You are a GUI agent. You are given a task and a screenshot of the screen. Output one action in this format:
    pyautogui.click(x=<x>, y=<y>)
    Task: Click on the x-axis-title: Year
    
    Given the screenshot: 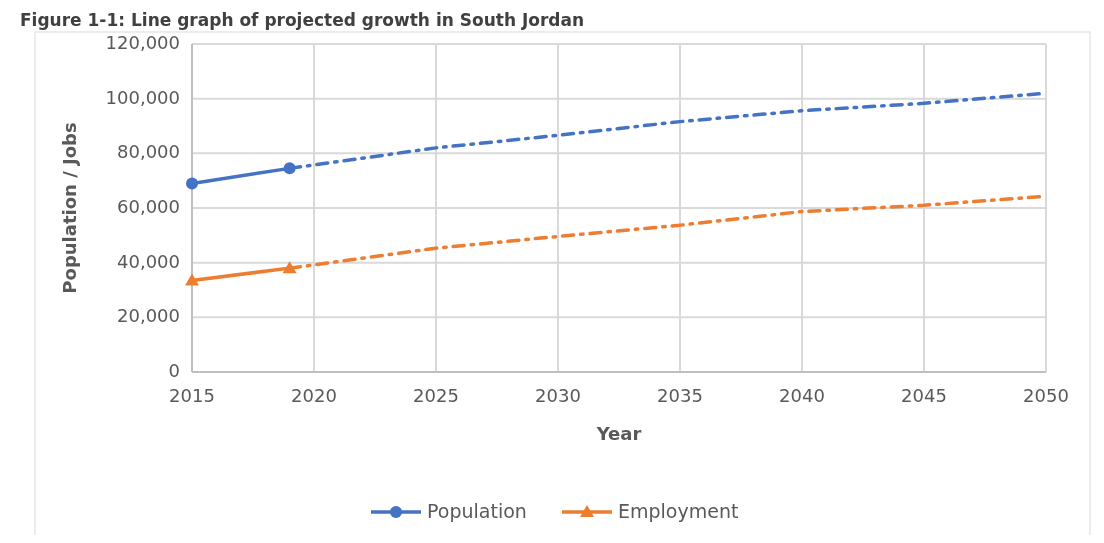 What is the action you would take?
    pyautogui.click(x=618, y=433)
    